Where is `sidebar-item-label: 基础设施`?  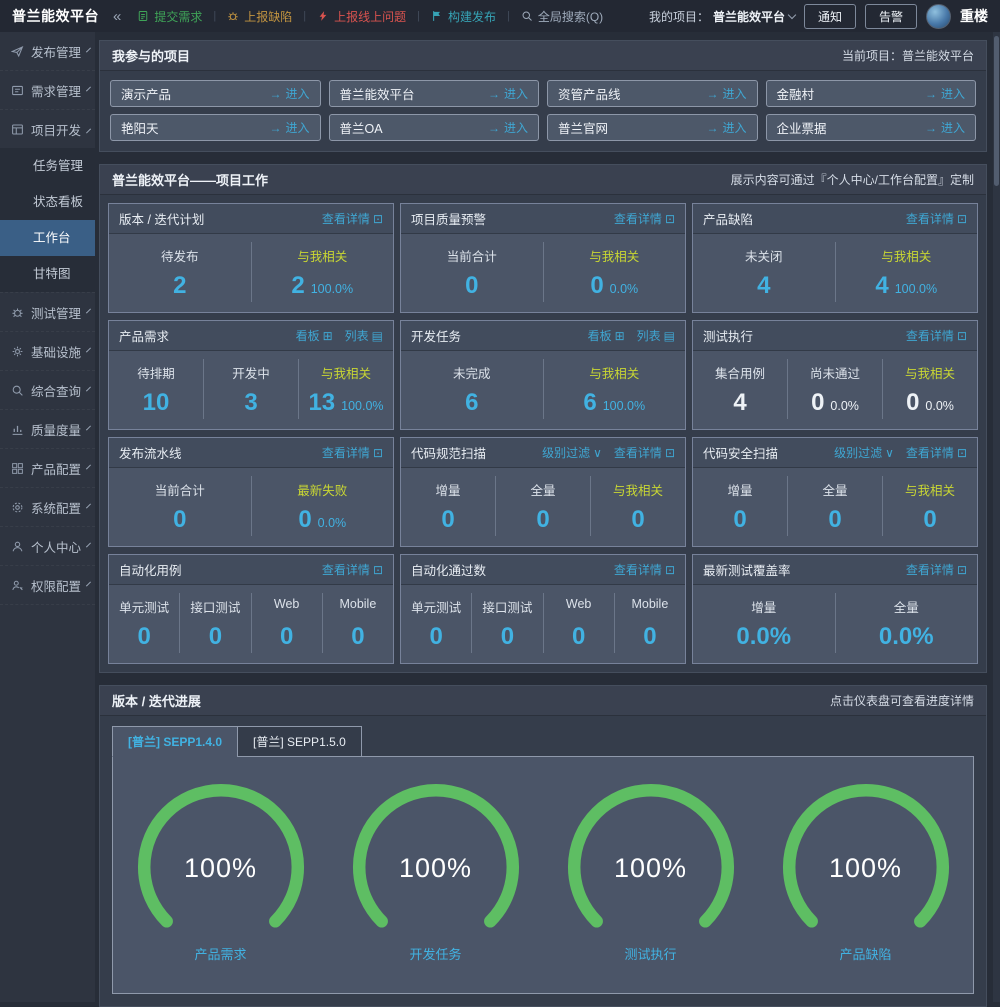 sidebar-item-label: 基础设施 is located at coordinates (56, 351).